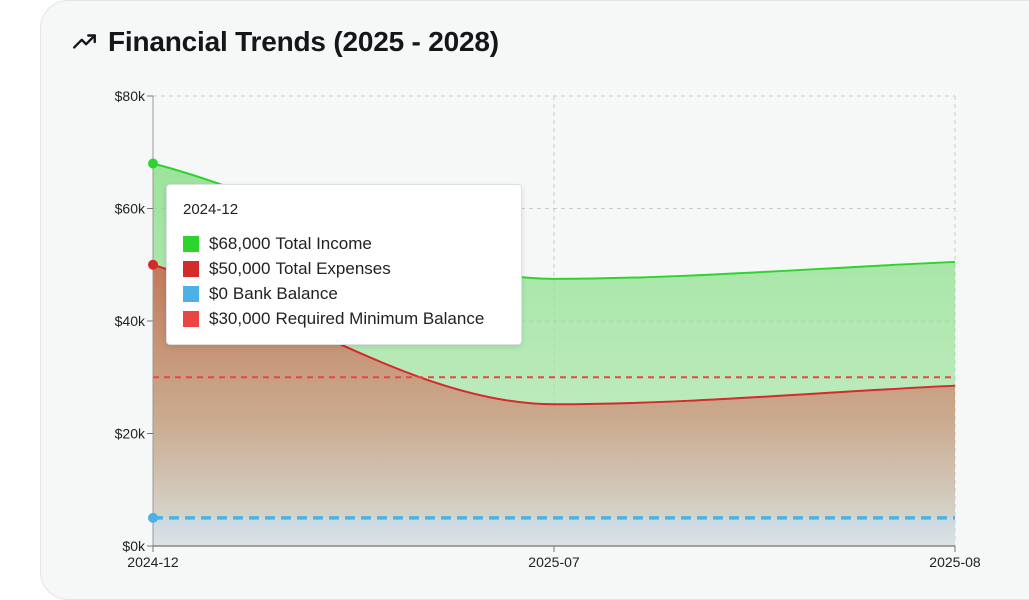 This screenshot has width=1029, height=600. Describe the element at coordinates (191, 243) in the screenshot. I see `legend-swatch-income` at that location.